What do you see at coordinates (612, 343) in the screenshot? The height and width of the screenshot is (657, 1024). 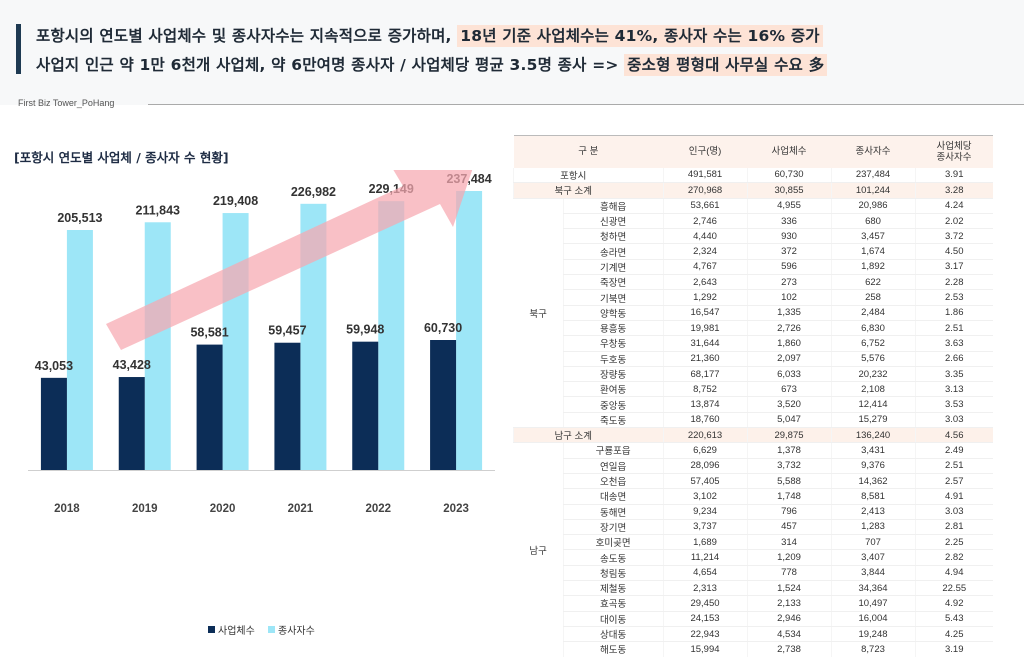 I see `row-name: 우창동` at bounding box center [612, 343].